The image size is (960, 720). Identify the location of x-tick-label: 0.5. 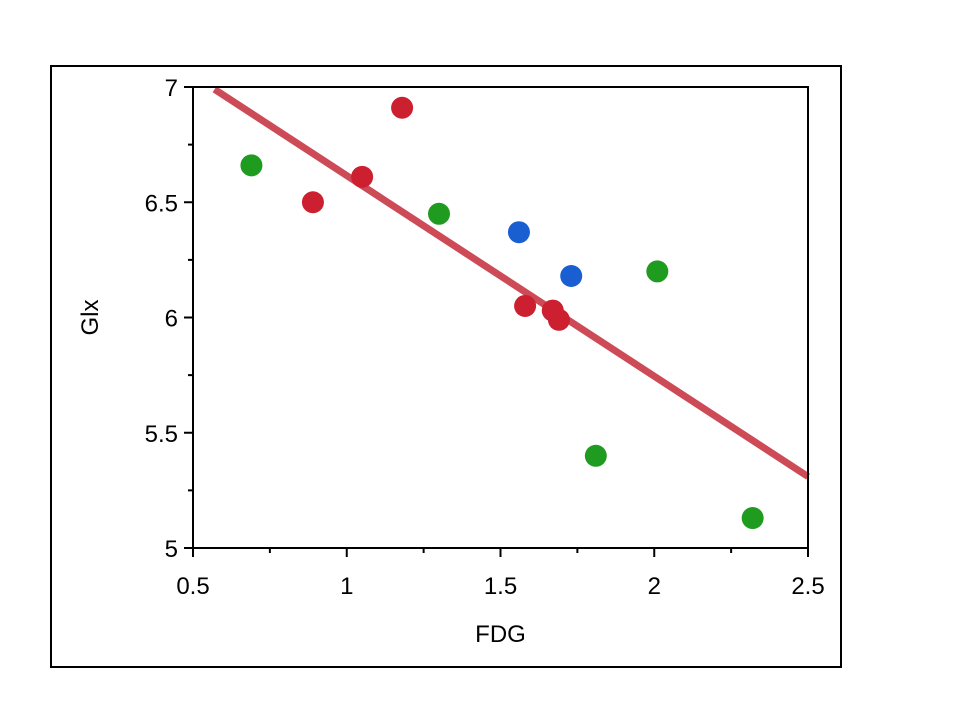
(192, 586).